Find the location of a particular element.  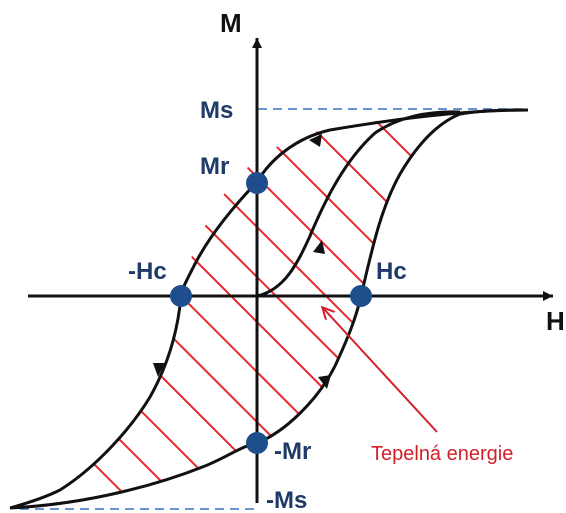

neg-hc-label: -Hc is located at coordinates (147, 271).